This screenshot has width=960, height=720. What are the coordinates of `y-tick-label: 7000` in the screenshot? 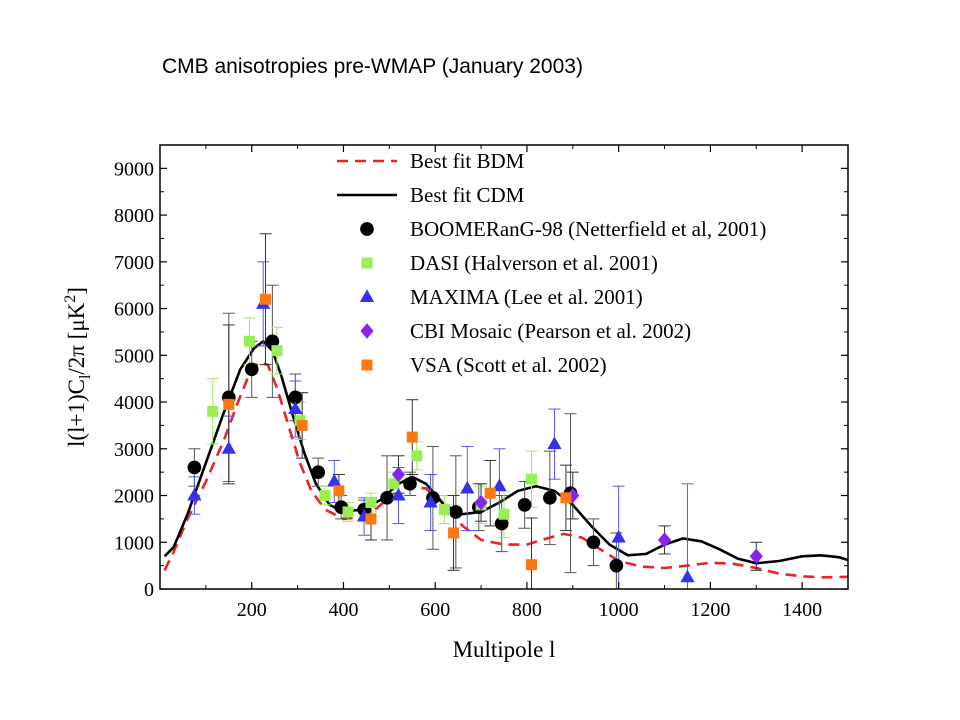 It's located at (134, 263).